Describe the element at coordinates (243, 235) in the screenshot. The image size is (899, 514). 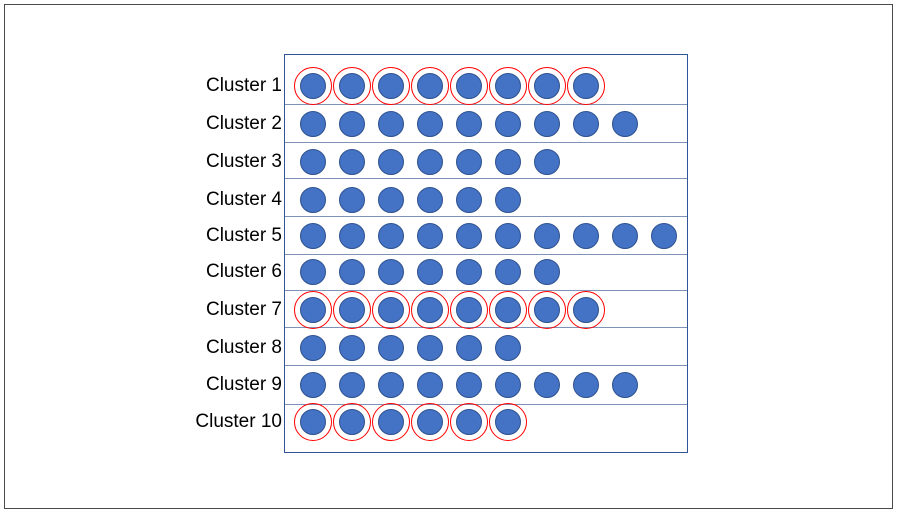
I see `cluster-label: Cluster 5` at that location.